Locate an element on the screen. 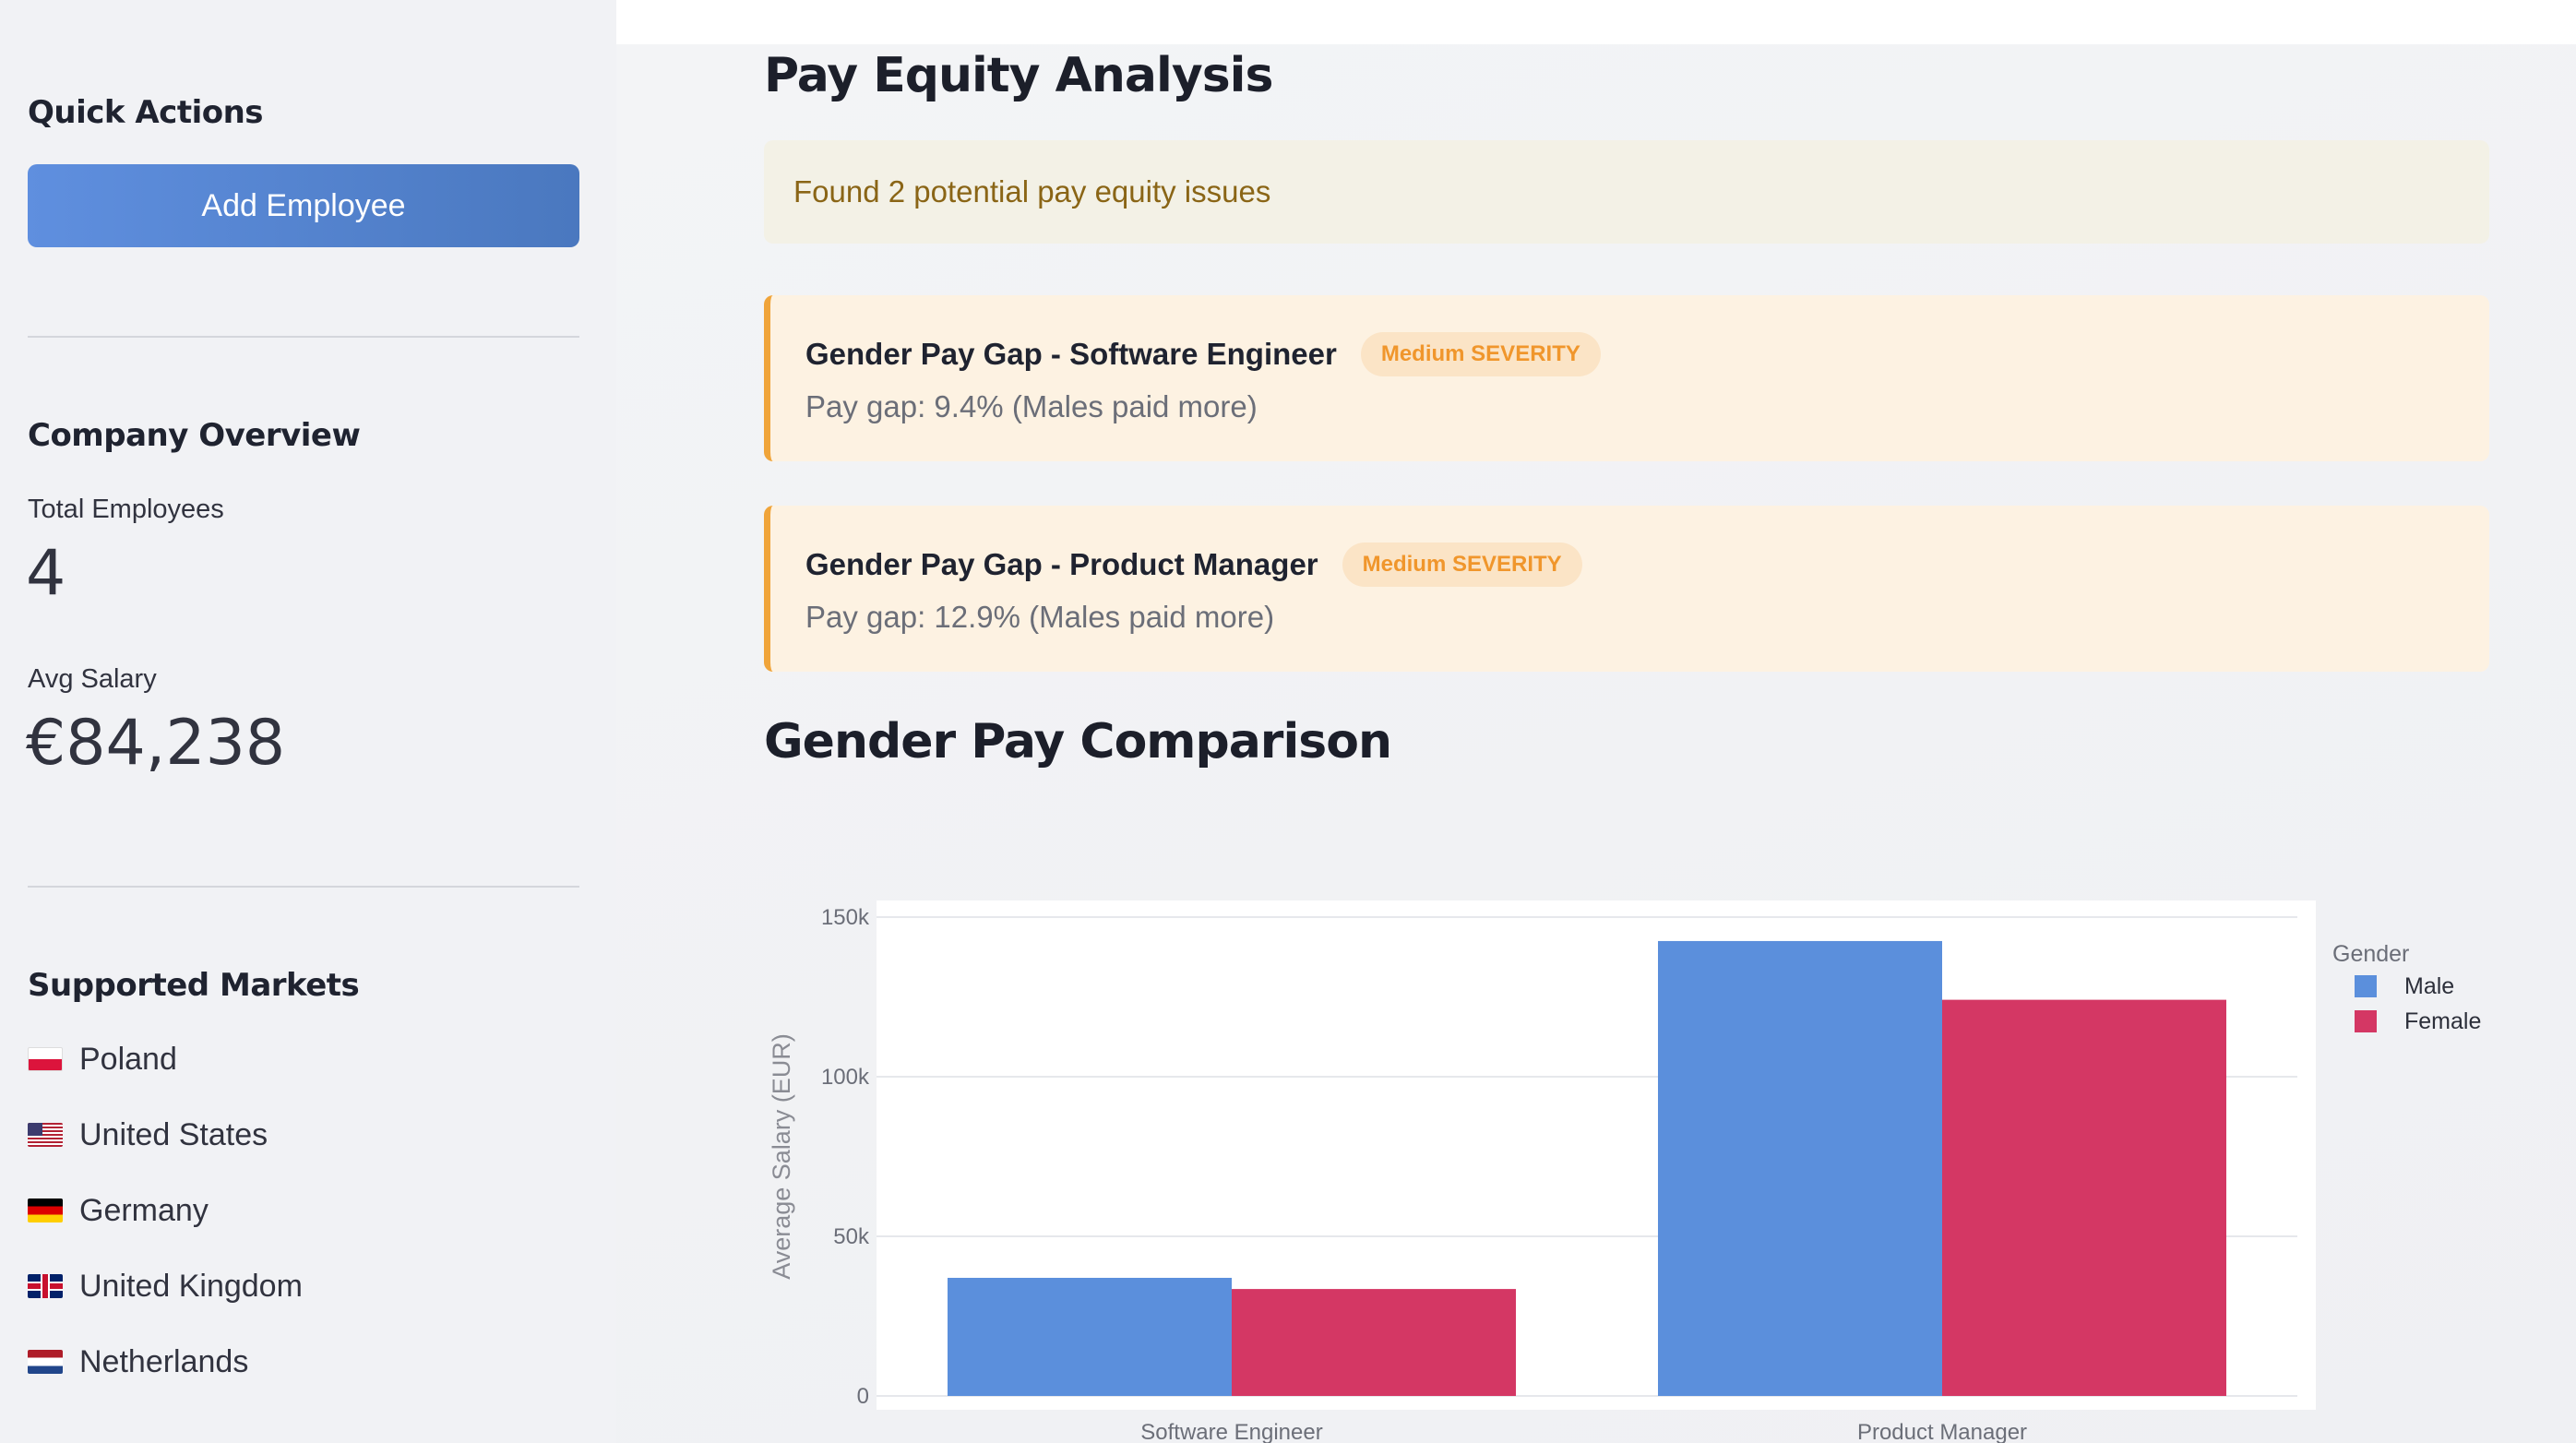 The height and width of the screenshot is (1443, 2576). market-label: United States is located at coordinates (173, 1134).